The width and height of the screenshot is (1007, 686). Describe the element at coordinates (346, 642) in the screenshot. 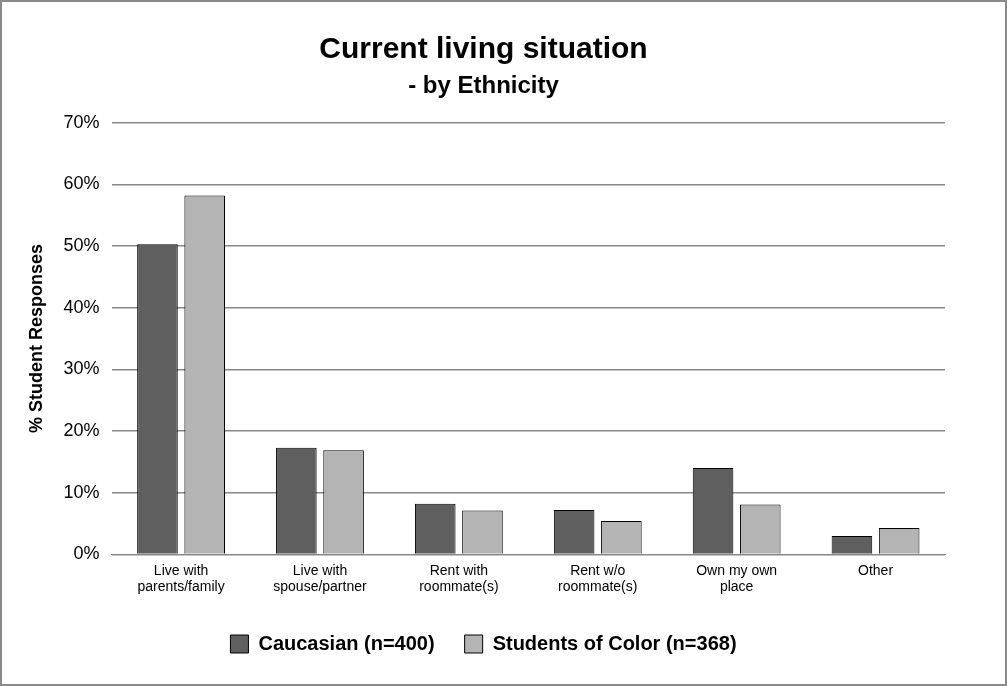

I see `legend-label: Caucasian (n=400)` at that location.